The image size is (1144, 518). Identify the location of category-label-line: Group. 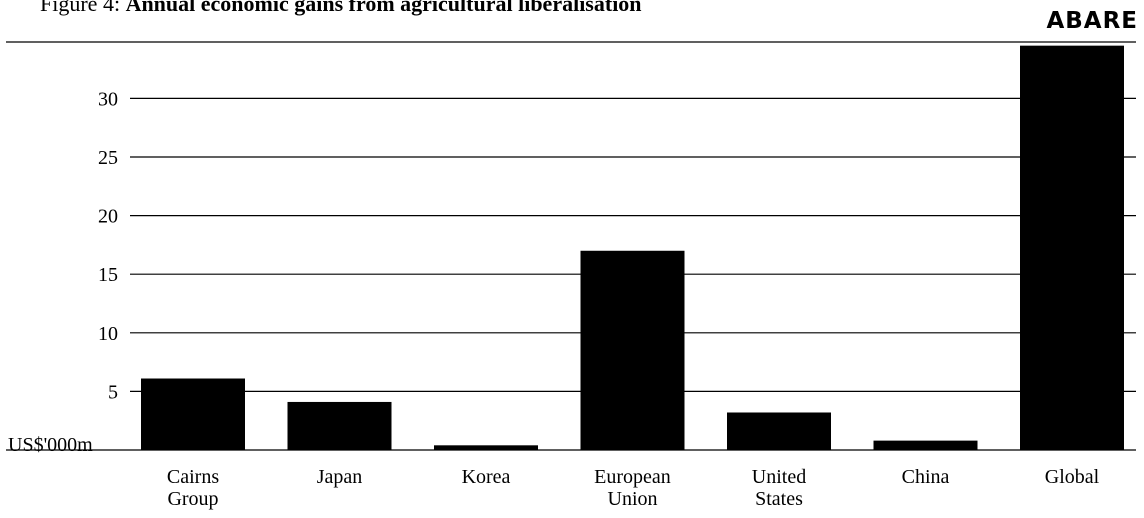
(192, 499).